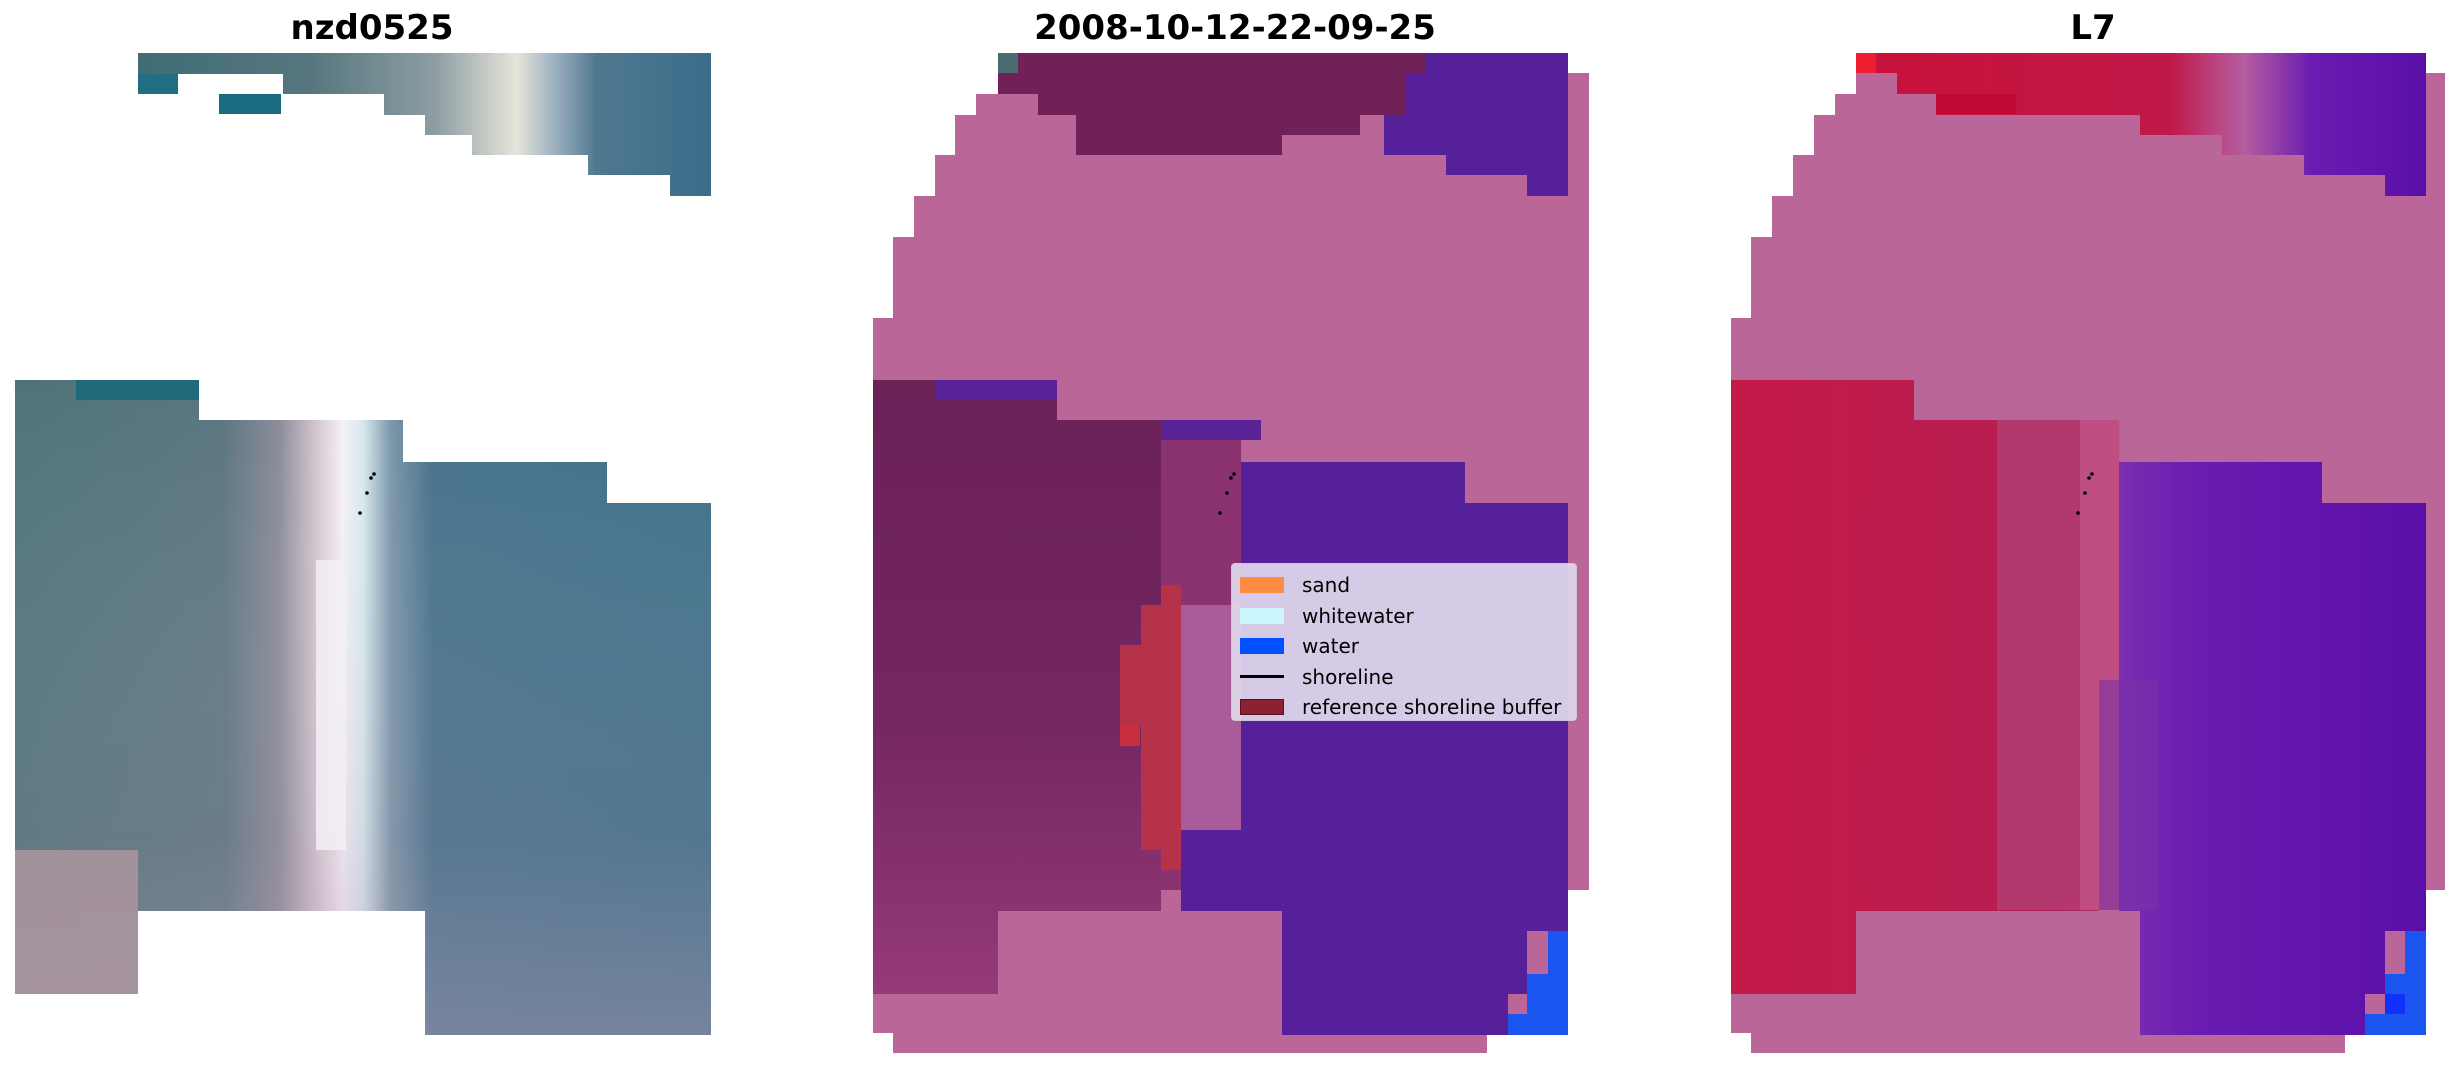 The image size is (2460, 1069). I want to click on index-ocean, so click(2395, 983).